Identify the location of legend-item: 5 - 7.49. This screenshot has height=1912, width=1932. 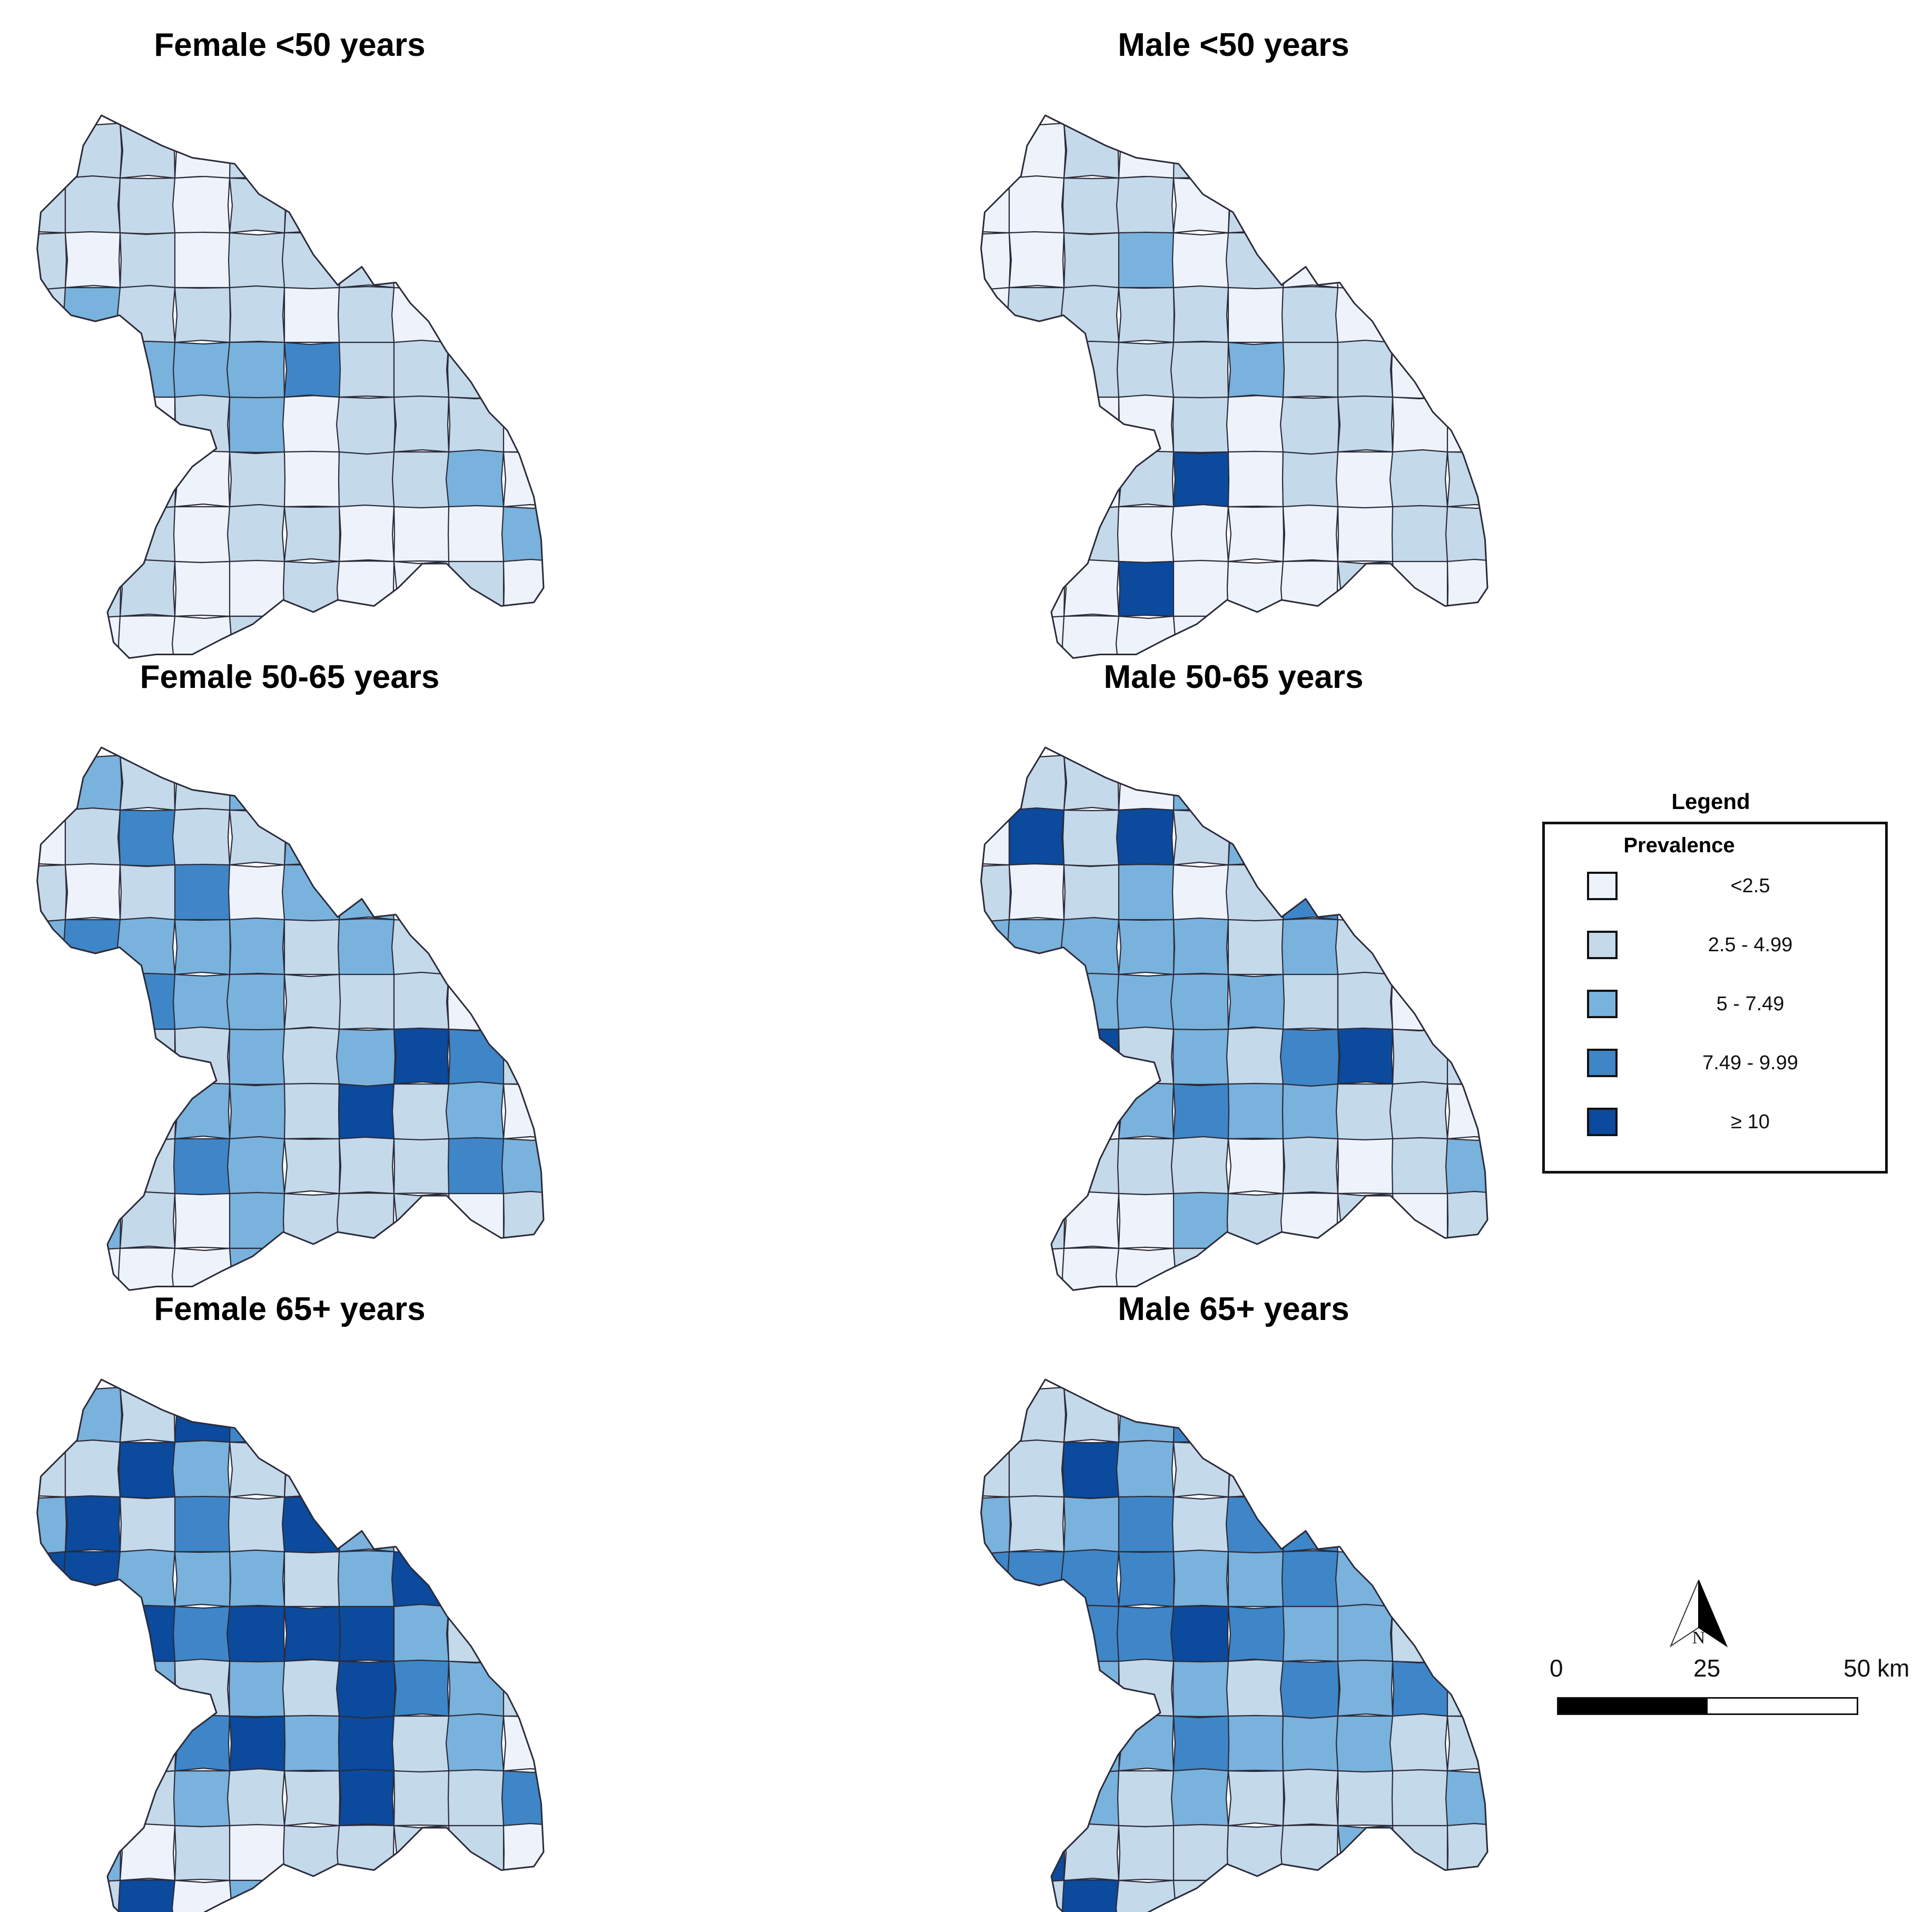
(1729, 1005).